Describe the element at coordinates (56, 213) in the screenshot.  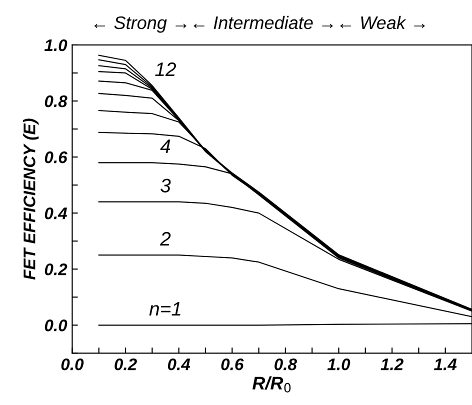
I see `y-tick-label: 0.4` at that location.